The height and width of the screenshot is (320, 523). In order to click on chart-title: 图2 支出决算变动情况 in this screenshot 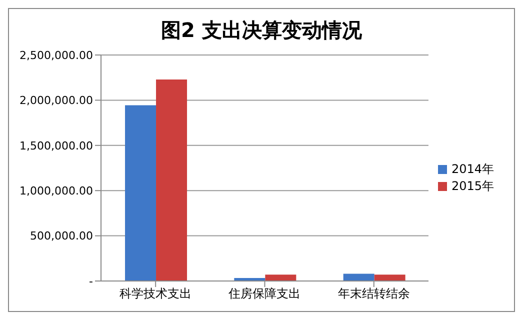, I will do `click(261, 30)`.